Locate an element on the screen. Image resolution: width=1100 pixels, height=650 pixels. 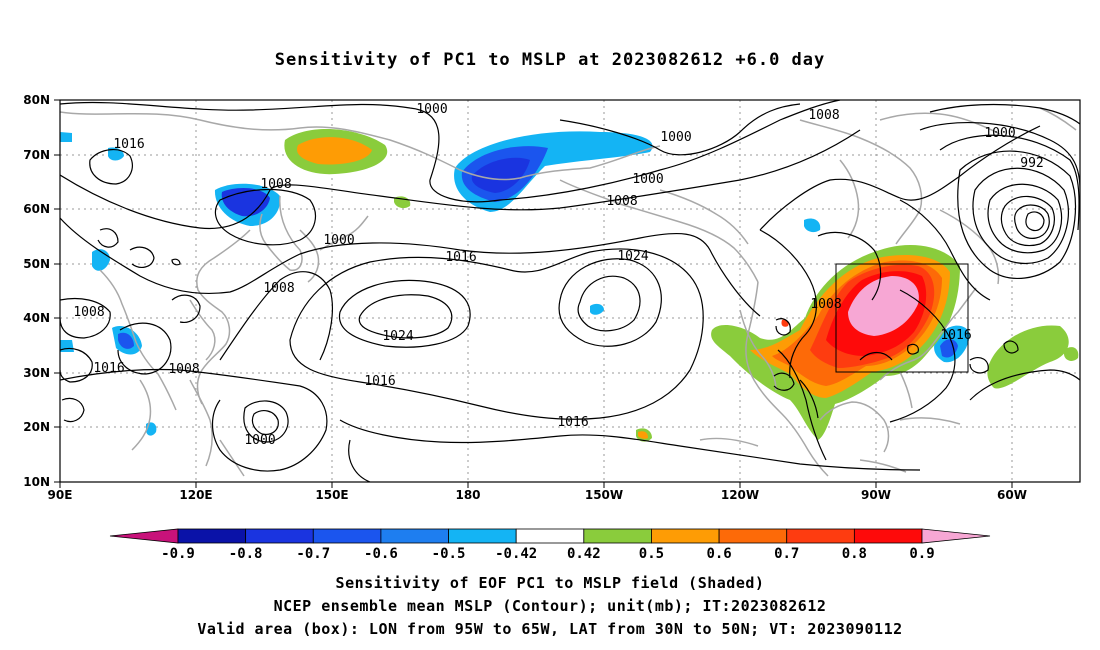
colorbar-label: 0.42 is located at coordinates (584, 554).